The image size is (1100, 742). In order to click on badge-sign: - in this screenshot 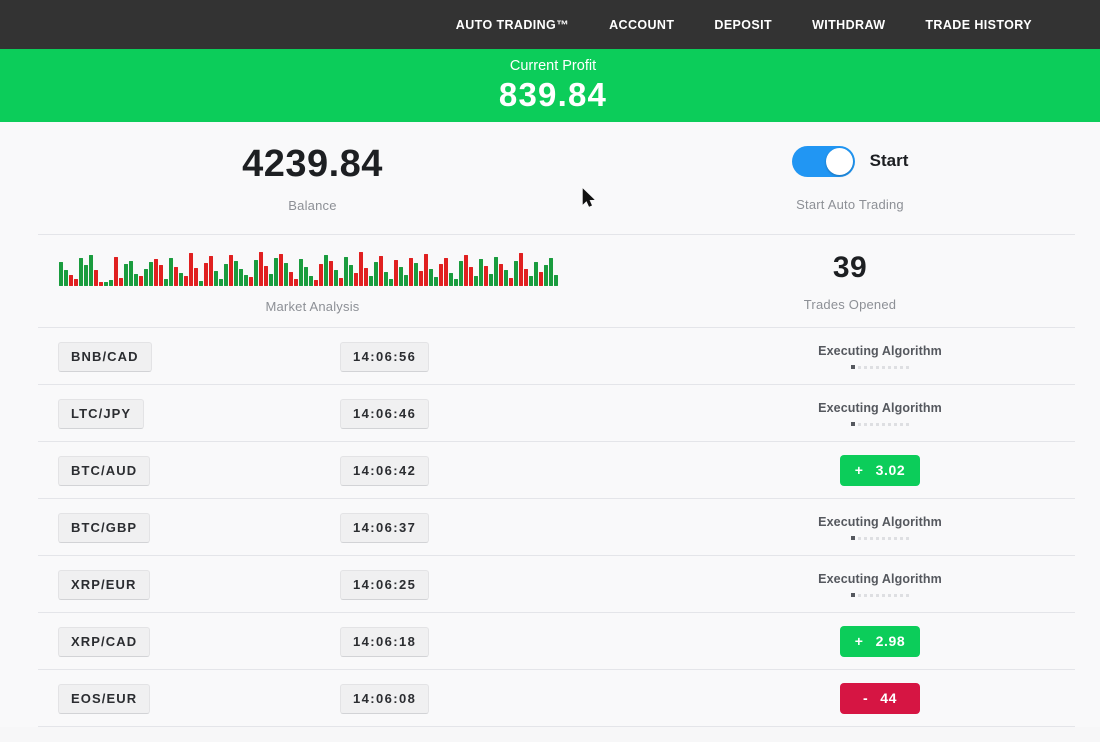, I will do `click(865, 698)`.